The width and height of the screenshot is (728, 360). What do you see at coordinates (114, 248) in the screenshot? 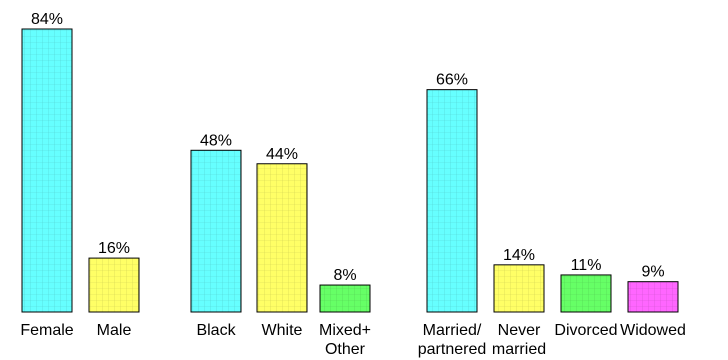
I see `value-label: 16%` at bounding box center [114, 248].